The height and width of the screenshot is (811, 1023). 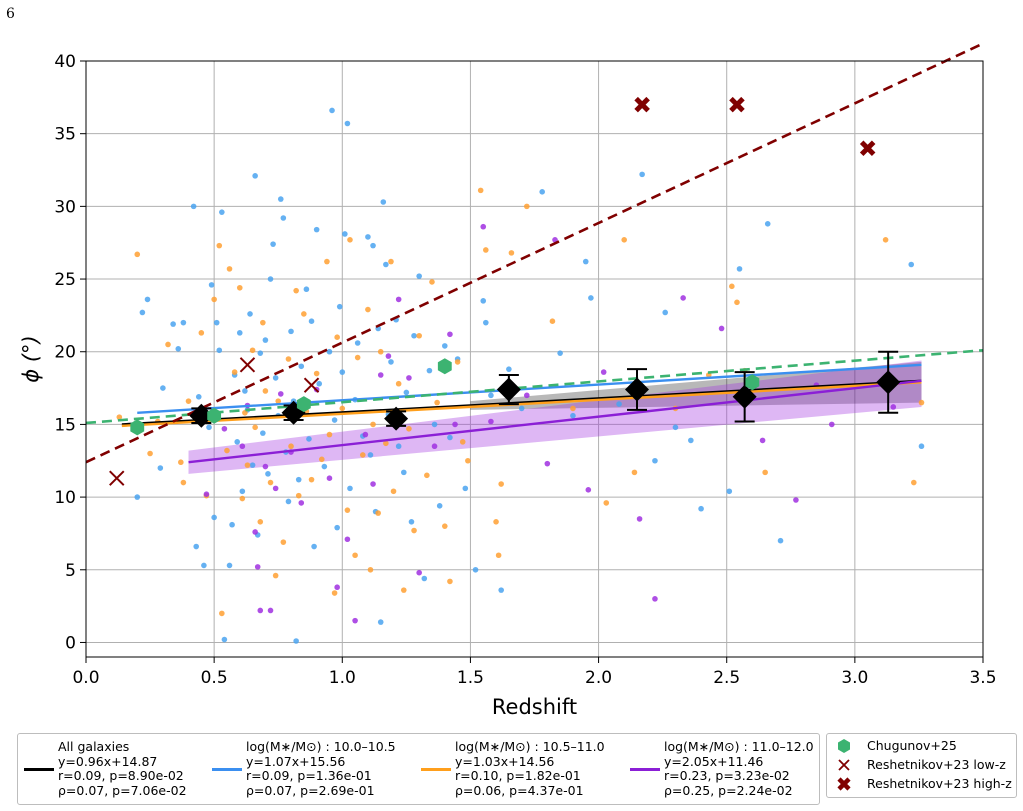 I want to click on legend-line2-m2: r=0.10, p=1.82e-01, so click(x=518, y=775).